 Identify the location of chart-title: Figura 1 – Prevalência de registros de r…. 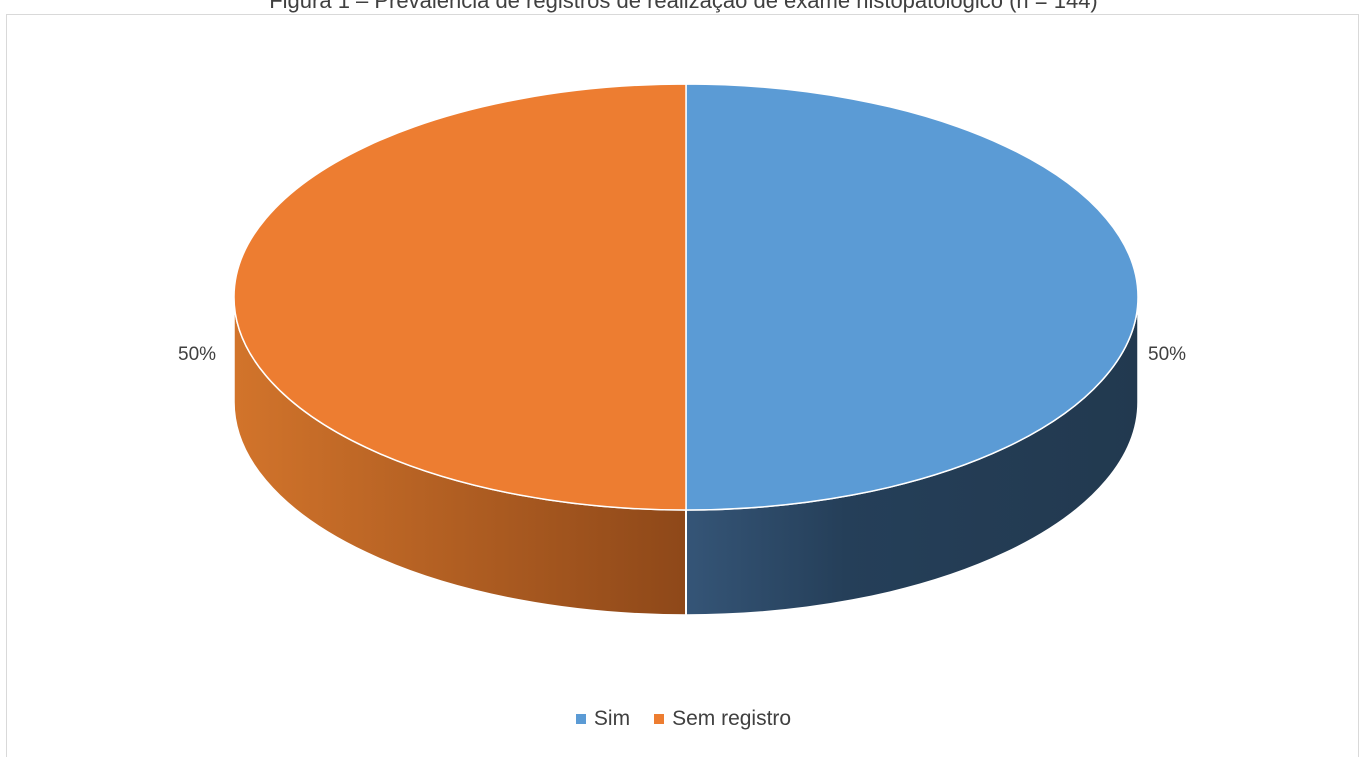
(683, 6).